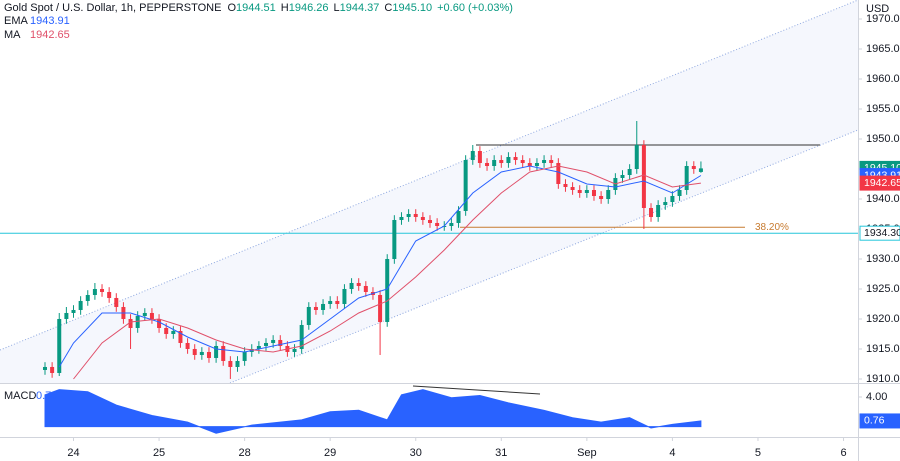  What do you see at coordinates (412, 8) in the screenshot?
I see `ohlc-c: 1945.10` at bounding box center [412, 8].